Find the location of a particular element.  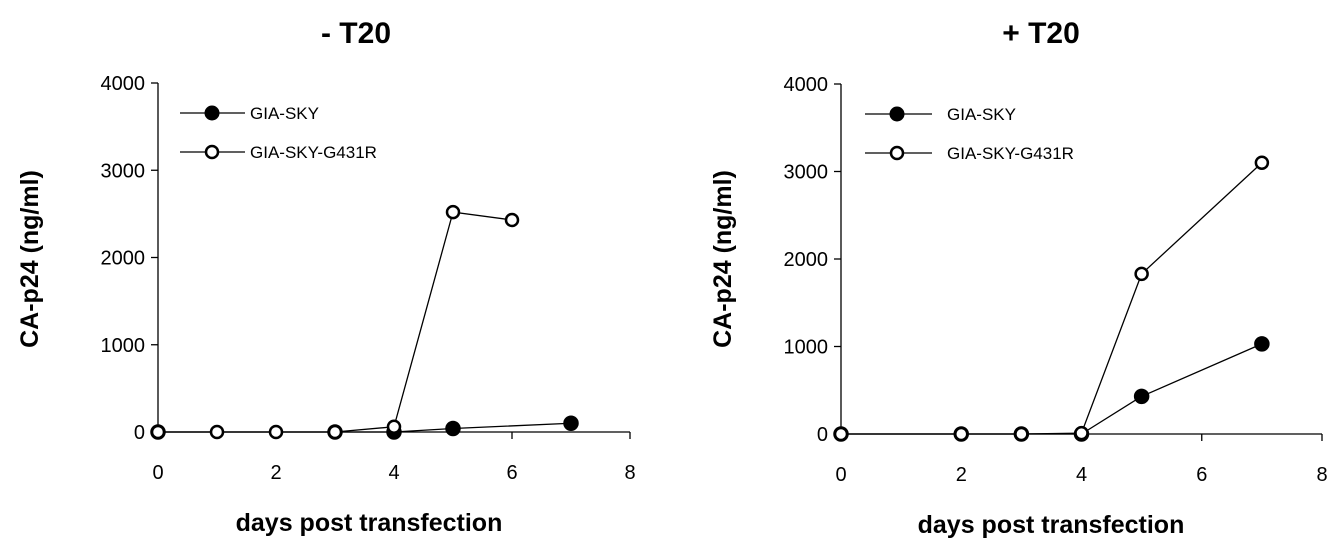

series-line-gia-sky is located at coordinates (1052, 389).